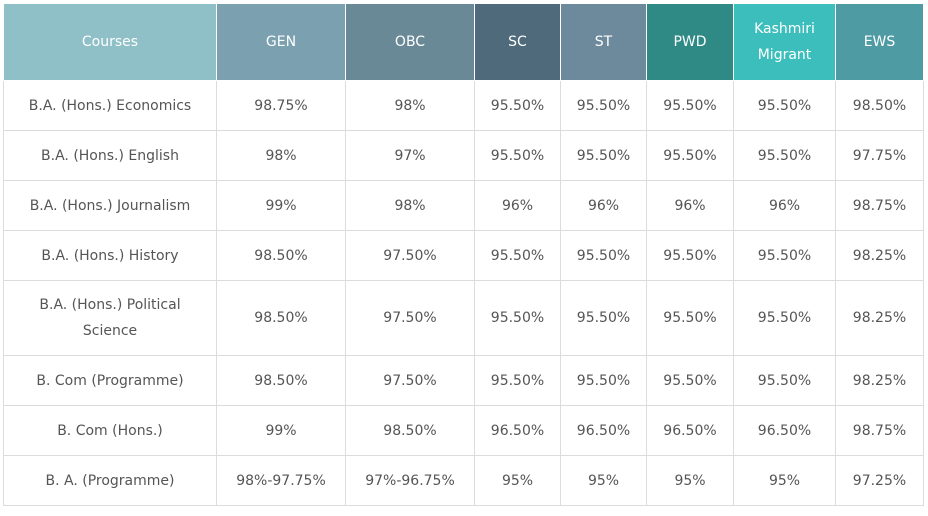 The image size is (928, 516). What do you see at coordinates (110, 155) in the screenshot?
I see `course-cell: B.A. (Hons.) English` at bounding box center [110, 155].